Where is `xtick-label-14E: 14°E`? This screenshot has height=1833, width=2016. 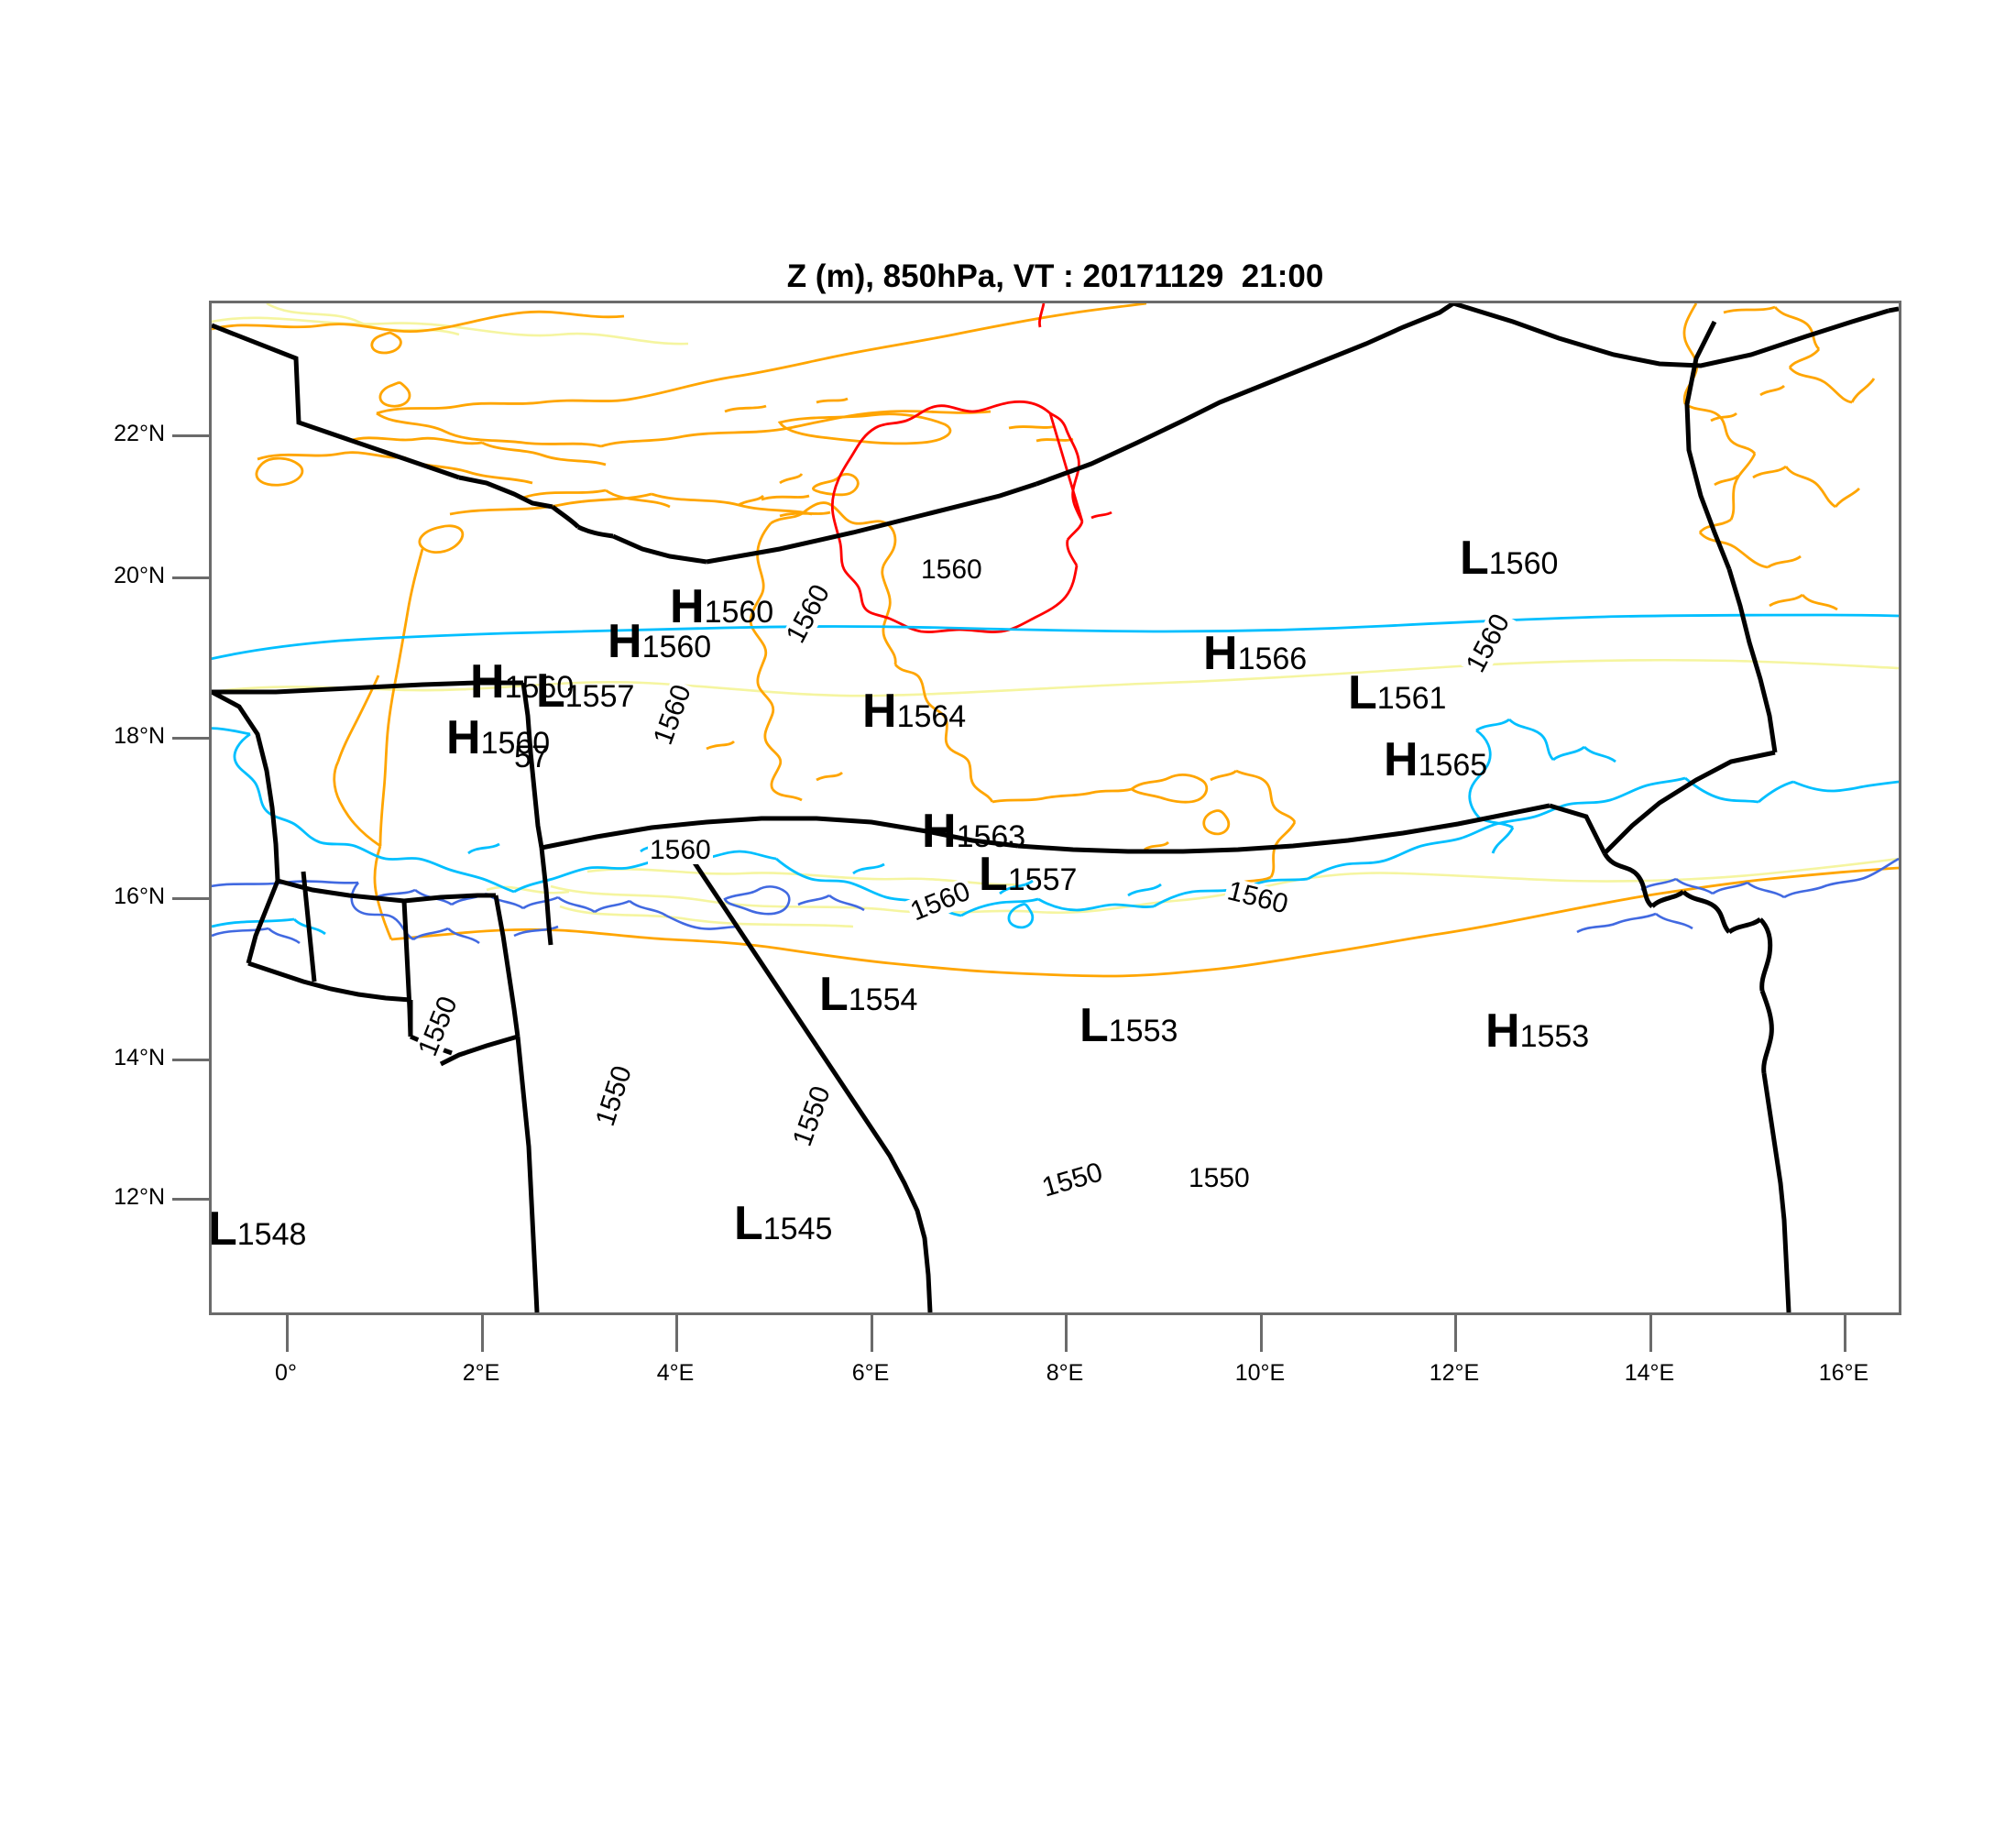
xtick-label-14E: 14°E is located at coordinates (1649, 1373).